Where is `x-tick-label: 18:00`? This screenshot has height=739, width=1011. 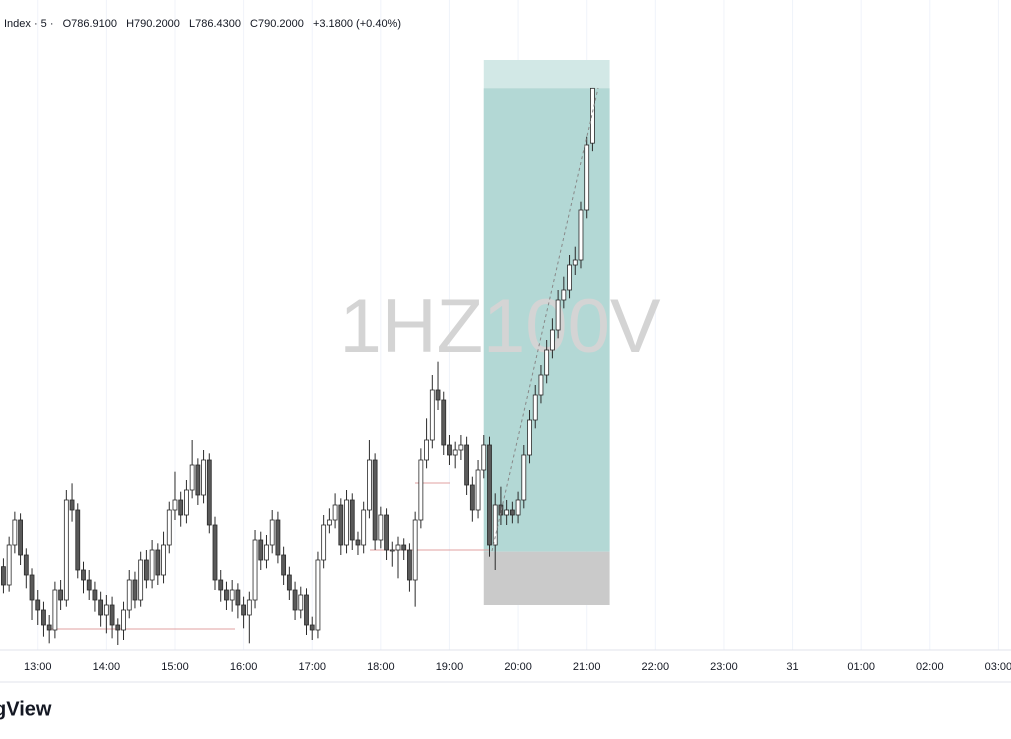
x-tick-label: 18:00 is located at coordinates (381, 667).